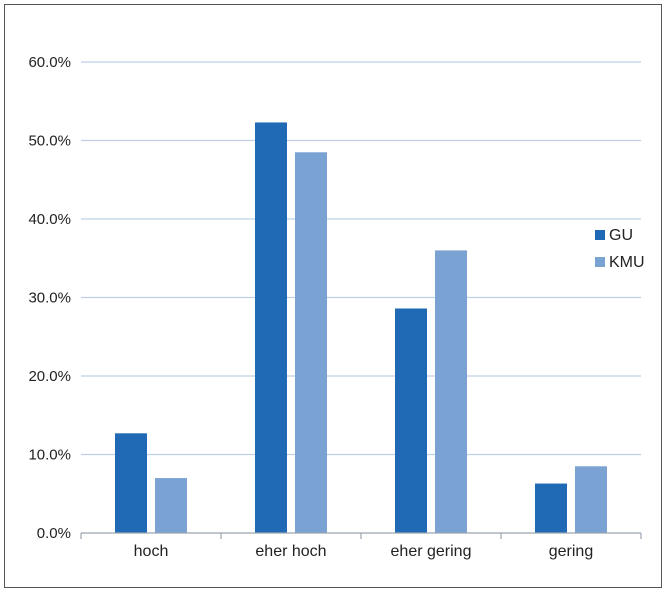 Image resolution: width=672 pixels, height=600 pixels. What do you see at coordinates (54, 533) in the screenshot?
I see `y-tick-label: 0.0%` at bounding box center [54, 533].